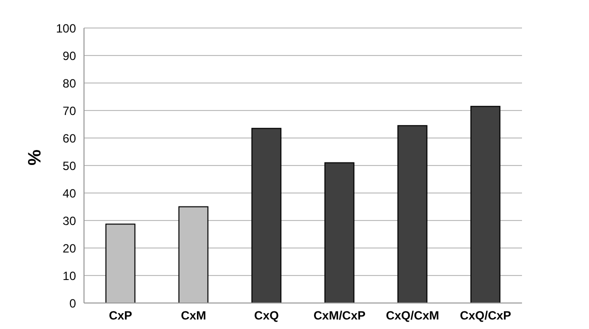  Describe the element at coordinates (120, 315) in the screenshot. I see `x-tick-label: CxP` at that location.